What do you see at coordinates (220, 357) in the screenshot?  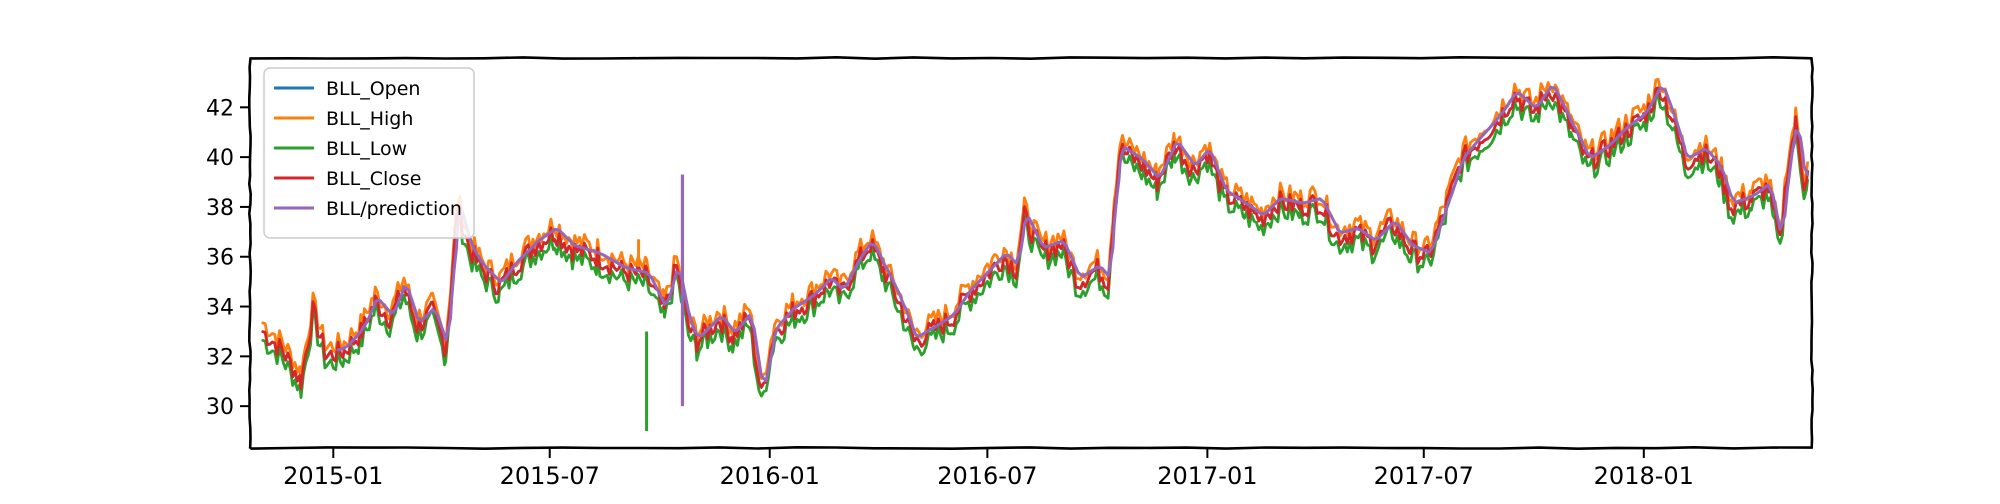 I see `y-tick-label: 32` at bounding box center [220, 357].